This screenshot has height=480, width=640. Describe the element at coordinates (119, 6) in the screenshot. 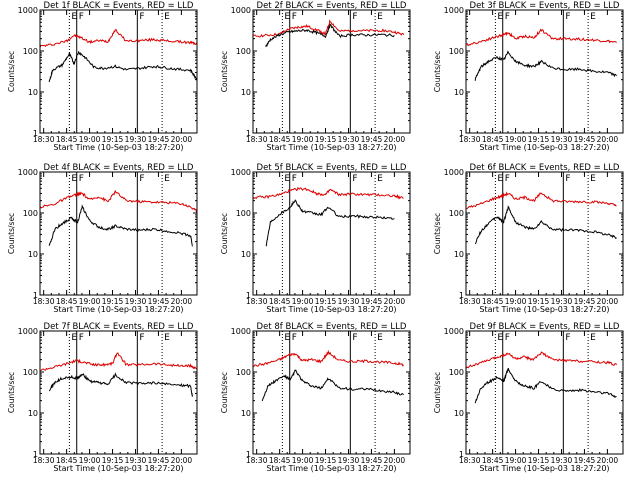

I see `panel-title: Det 1f BLACK = Events, RED = LLD` at that location.